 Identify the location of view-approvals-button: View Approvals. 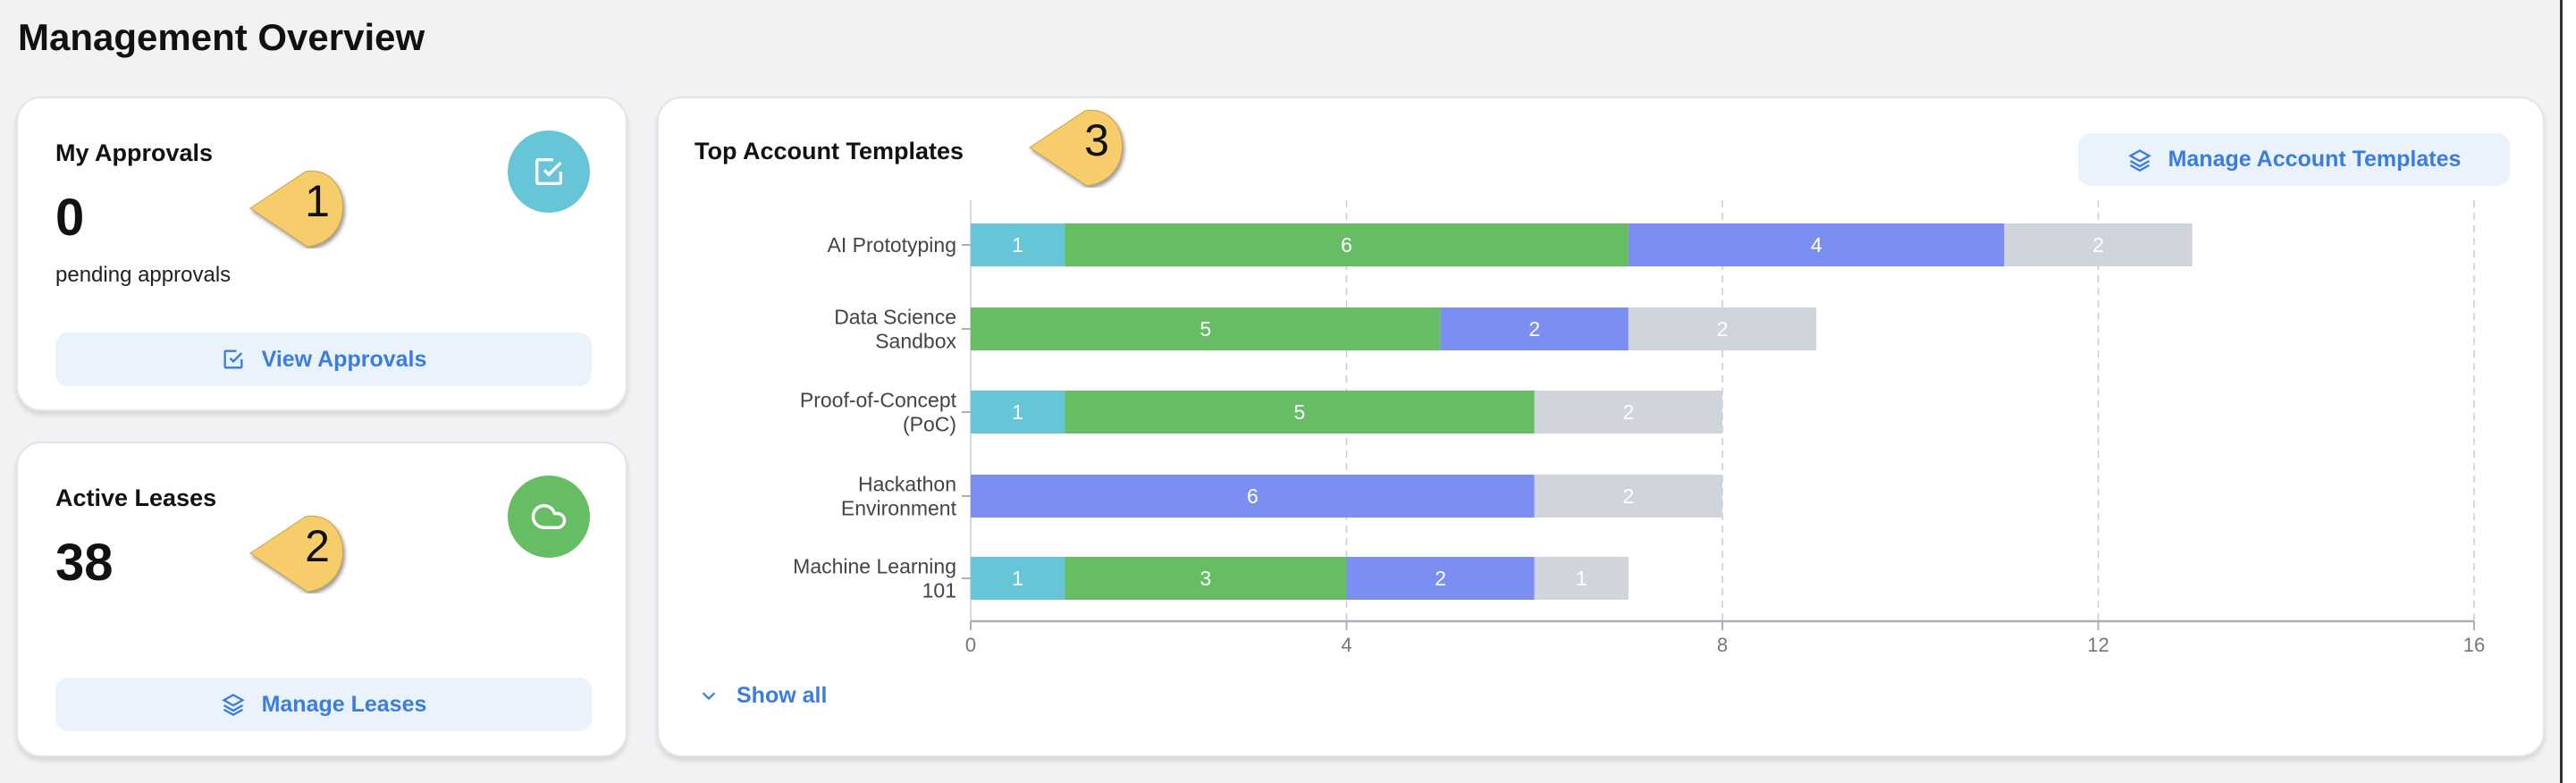
(323, 359).